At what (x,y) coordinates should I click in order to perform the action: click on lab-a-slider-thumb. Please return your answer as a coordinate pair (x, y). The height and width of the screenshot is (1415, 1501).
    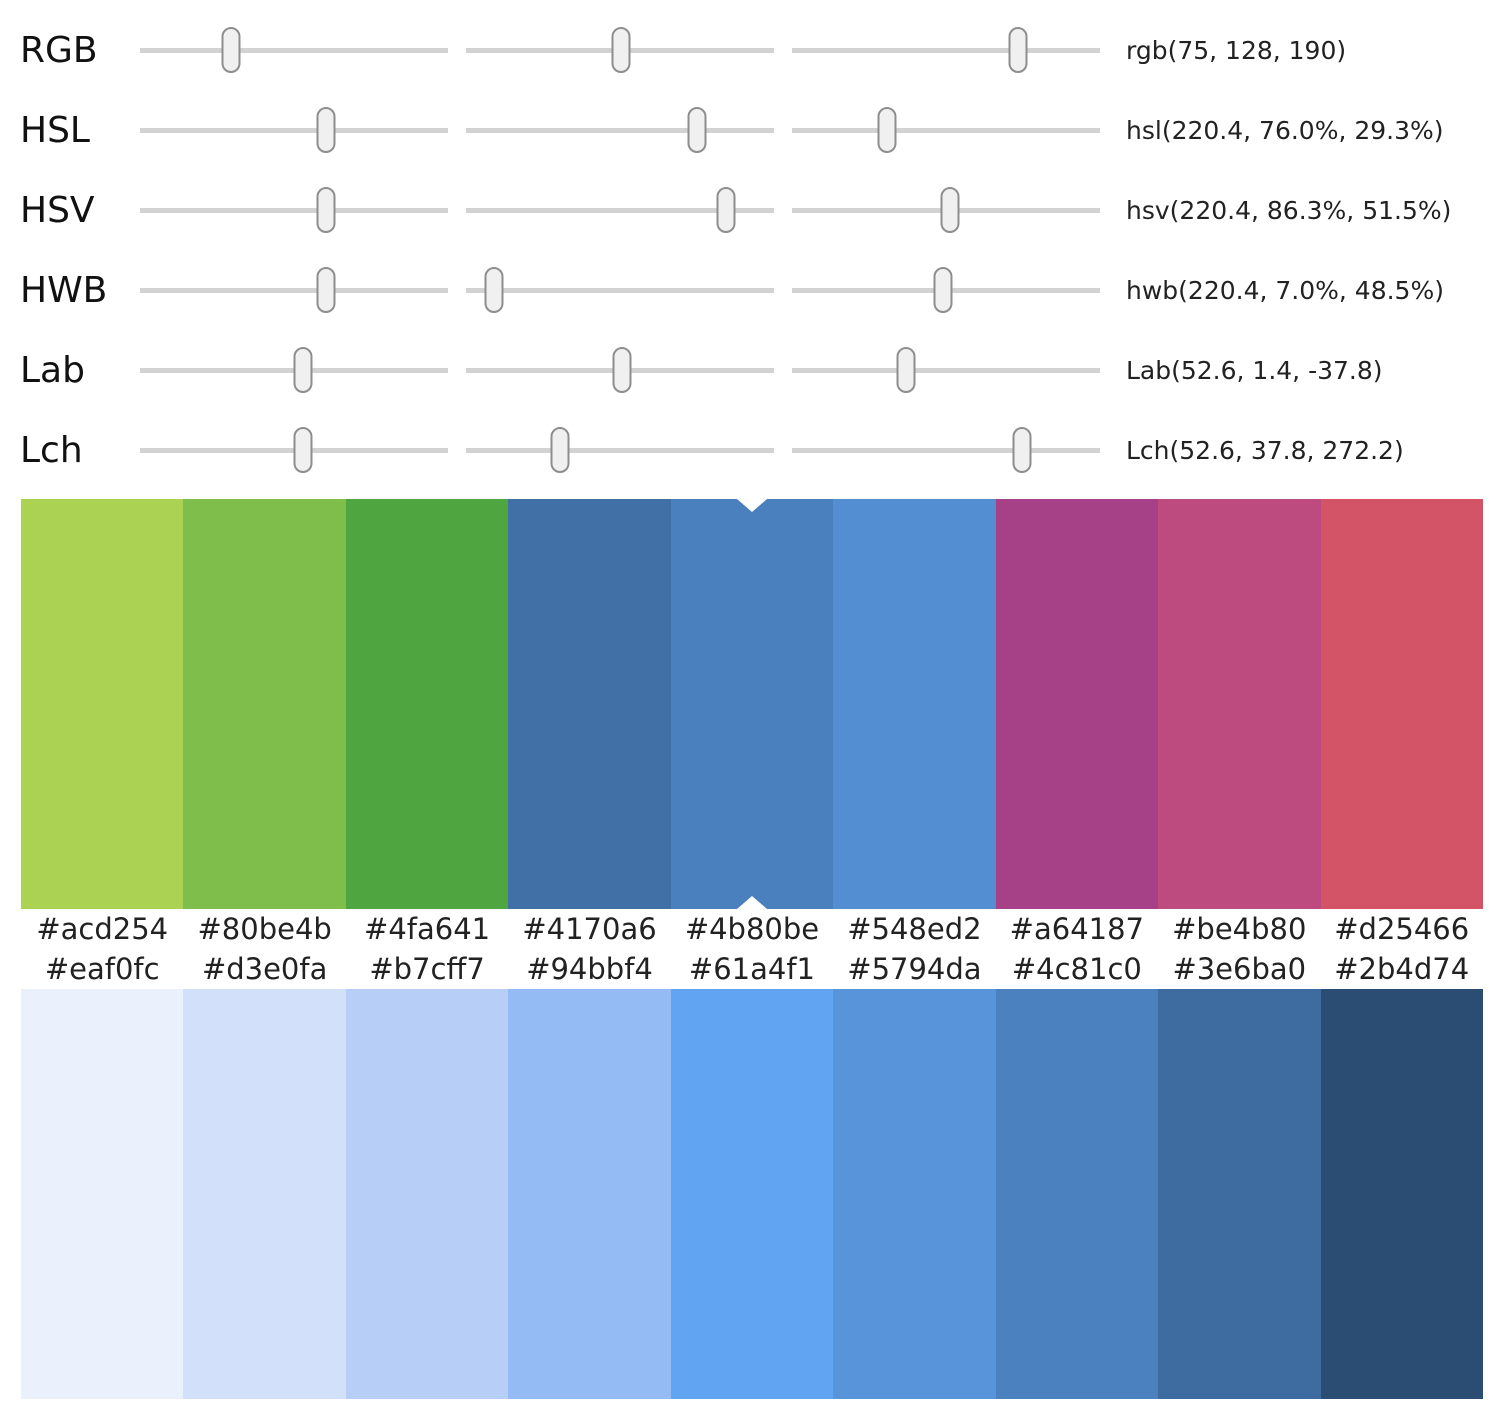
    Looking at the image, I should click on (622, 370).